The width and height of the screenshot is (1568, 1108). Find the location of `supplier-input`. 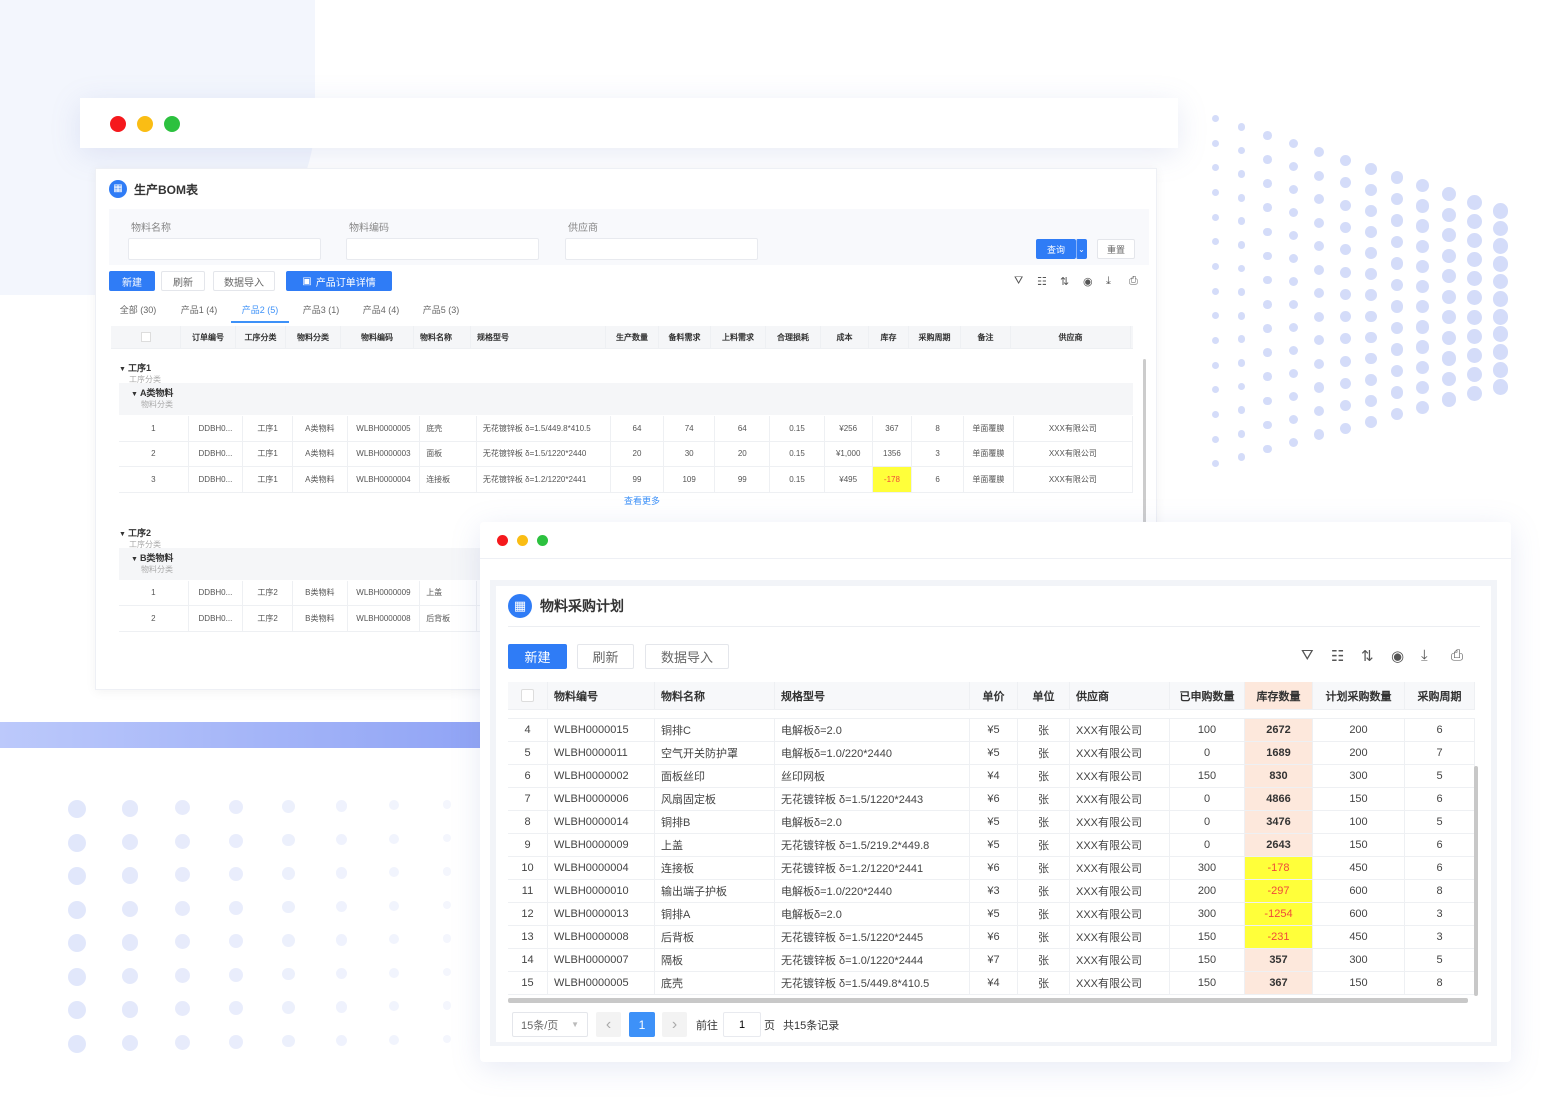

supplier-input is located at coordinates (661, 249).